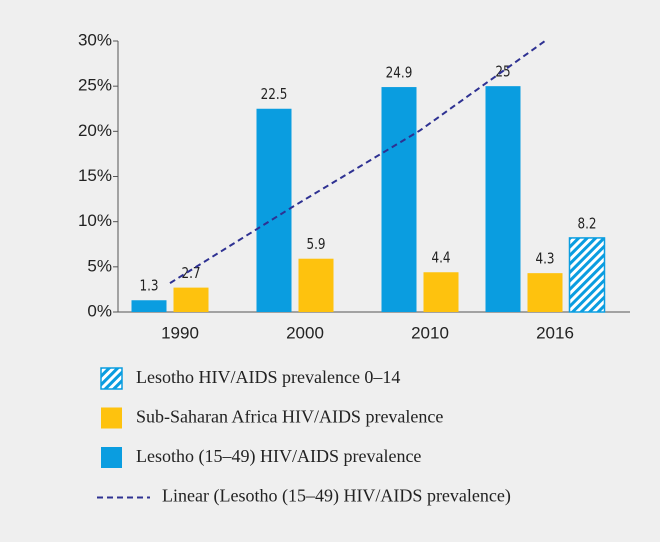 This screenshot has height=542, width=660. I want to click on y-tick-label: 30%, so click(95, 39).